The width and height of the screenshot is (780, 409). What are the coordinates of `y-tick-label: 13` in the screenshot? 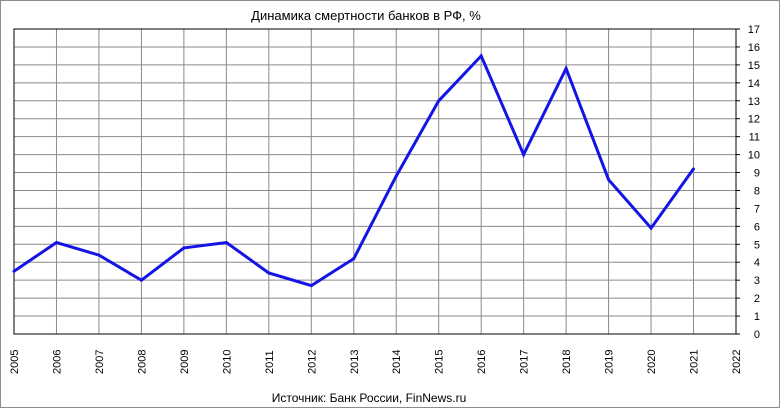 It's located at (754, 102).